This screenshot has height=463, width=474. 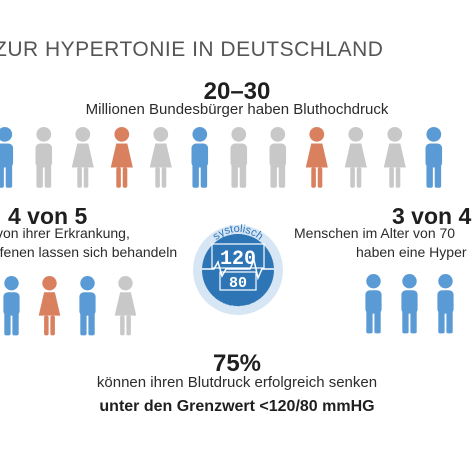 I want to click on stat-right-line1: Menschen im Alter von 70, so click(x=375, y=233).